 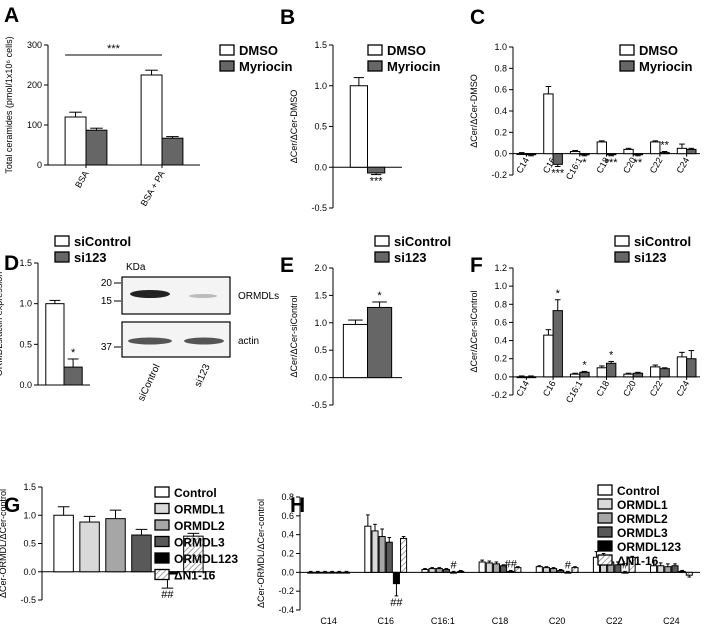 What do you see at coordinates (638, 561) in the screenshot?
I see `legend-label: ΔN1-16` at bounding box center [638, 561].